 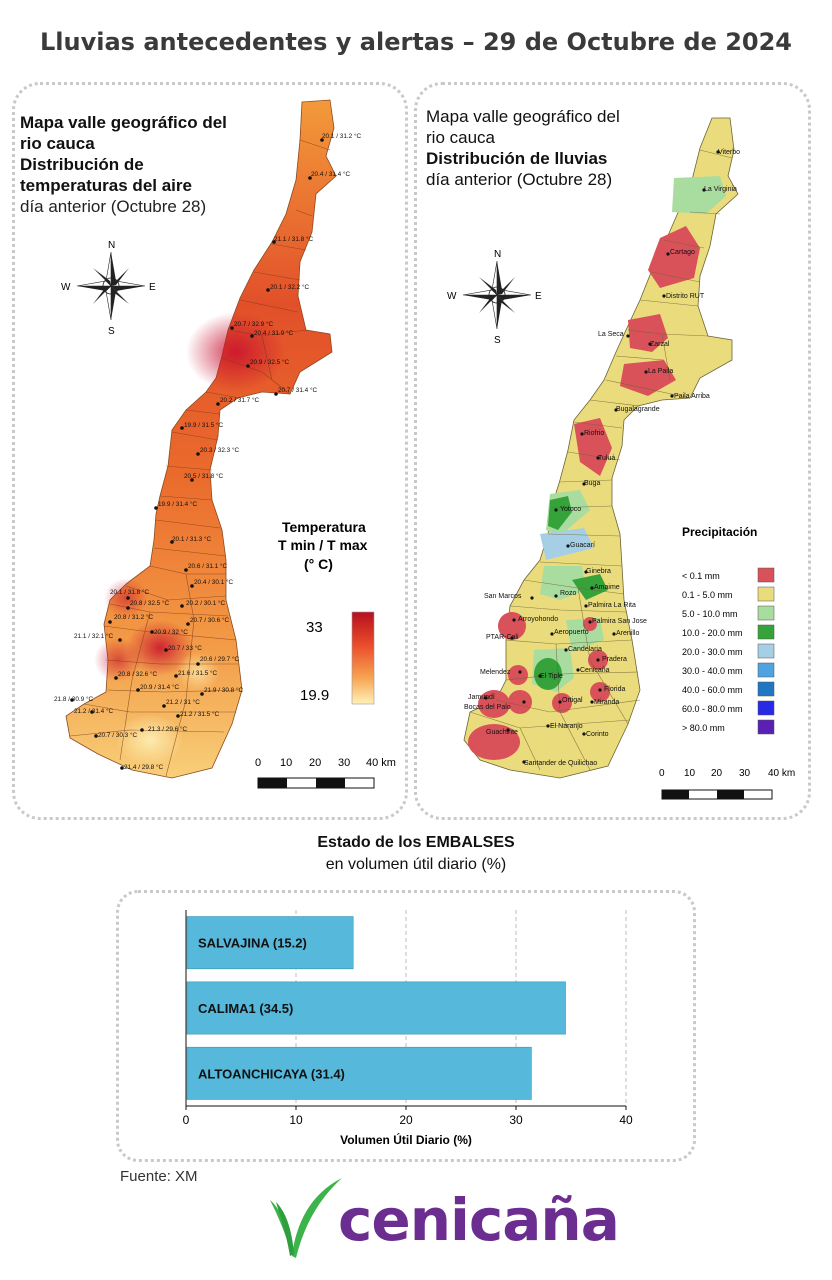 I want to click on place-label: PTAR-Cali, so click(x=502, y=637).